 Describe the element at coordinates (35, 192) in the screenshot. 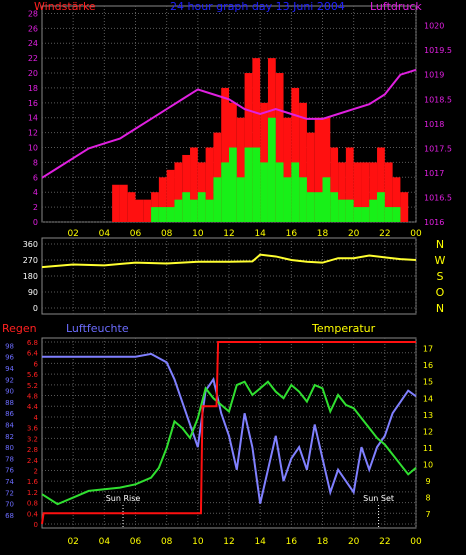

I see `wind-tick-label: 4` at that location.